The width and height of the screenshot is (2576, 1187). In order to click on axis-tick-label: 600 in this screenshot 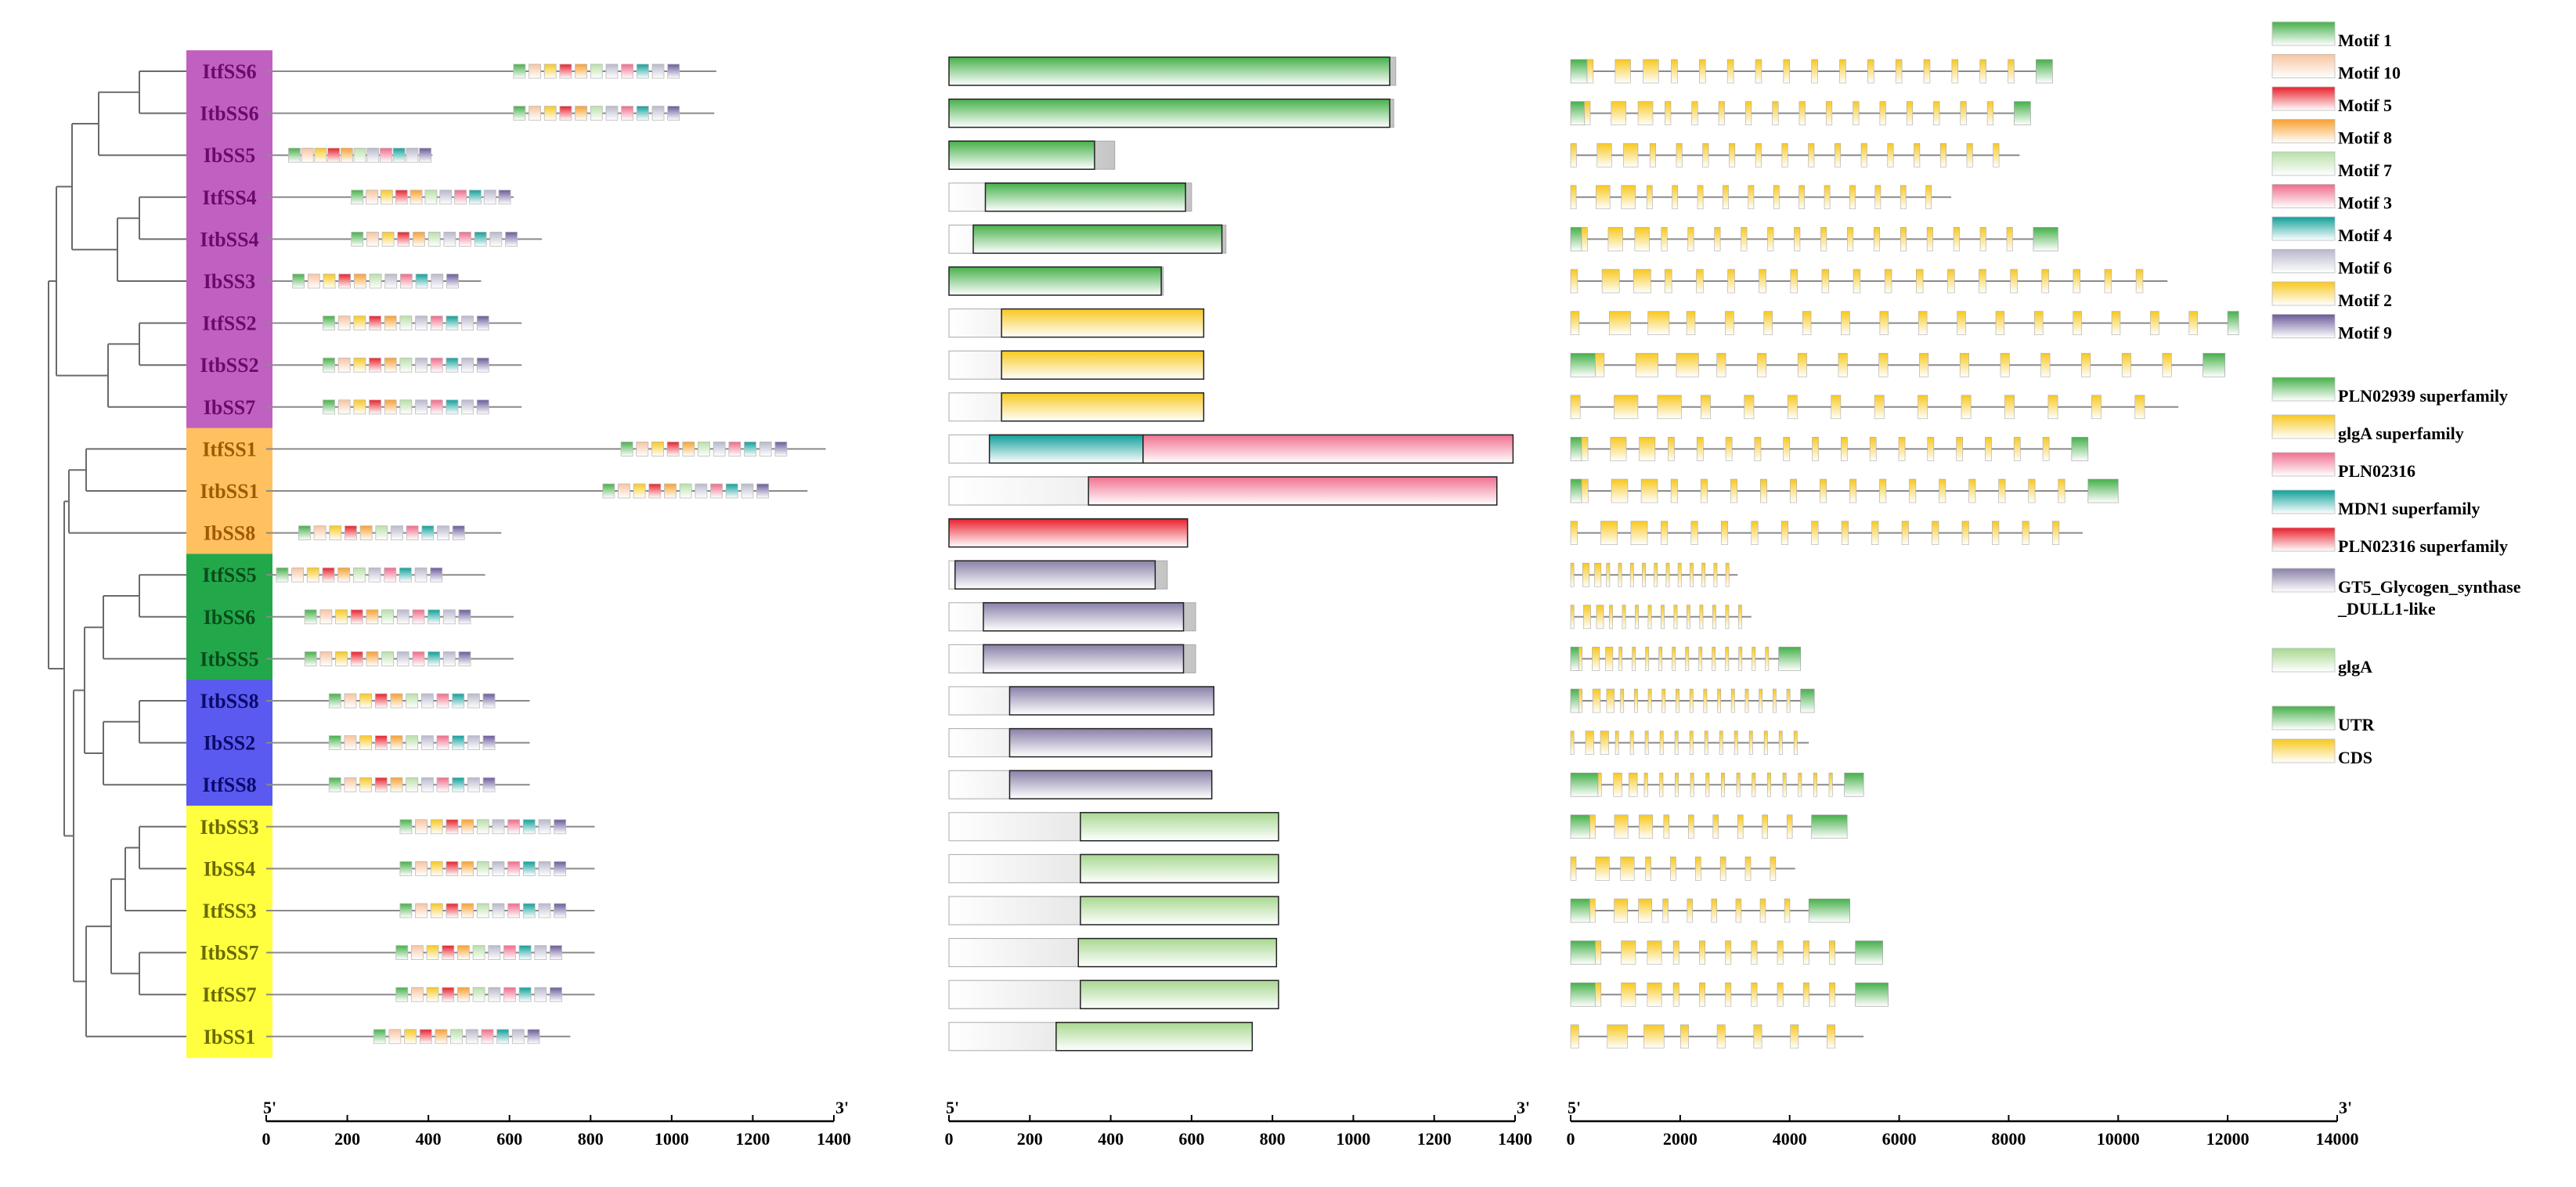, I will do `click(1191, 1139)`.